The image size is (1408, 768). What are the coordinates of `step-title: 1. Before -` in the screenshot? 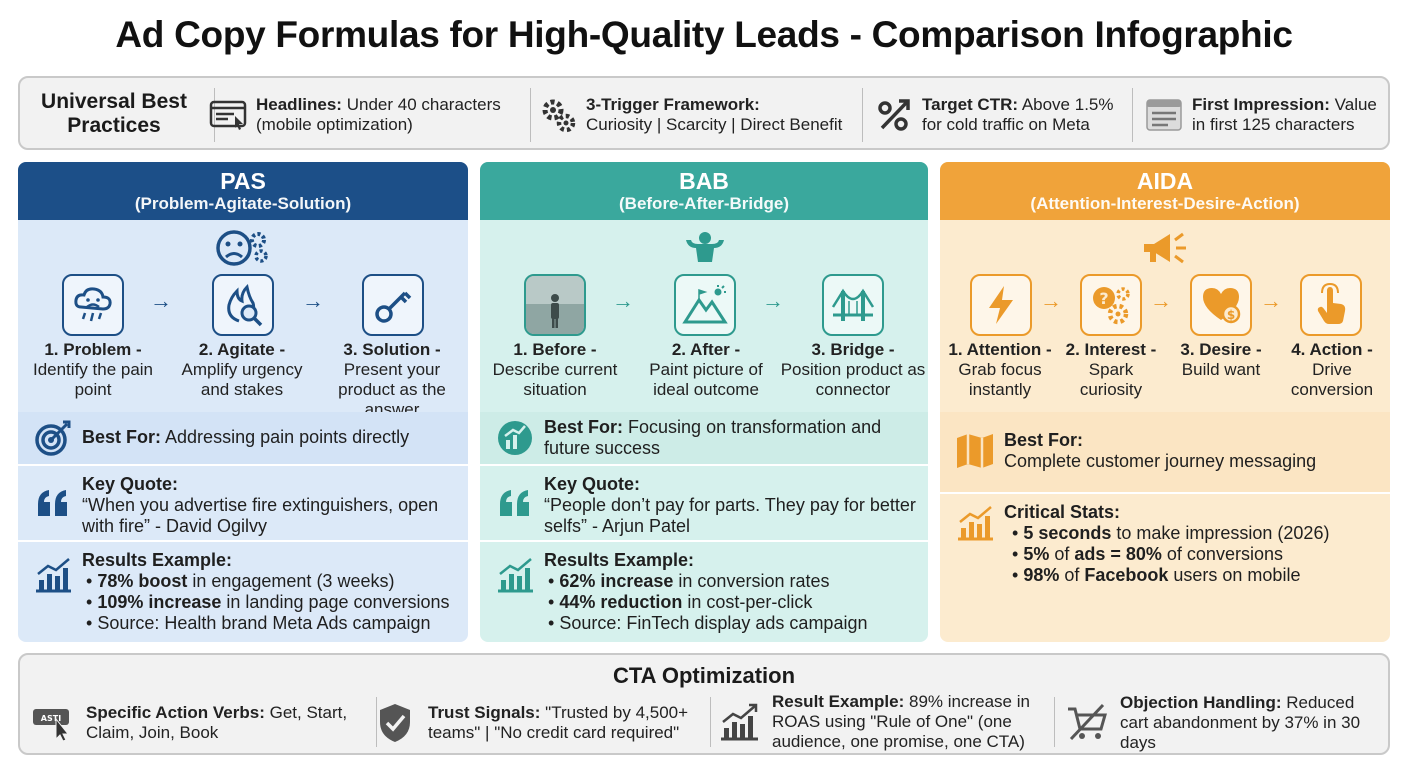 It's located at (555, 349).